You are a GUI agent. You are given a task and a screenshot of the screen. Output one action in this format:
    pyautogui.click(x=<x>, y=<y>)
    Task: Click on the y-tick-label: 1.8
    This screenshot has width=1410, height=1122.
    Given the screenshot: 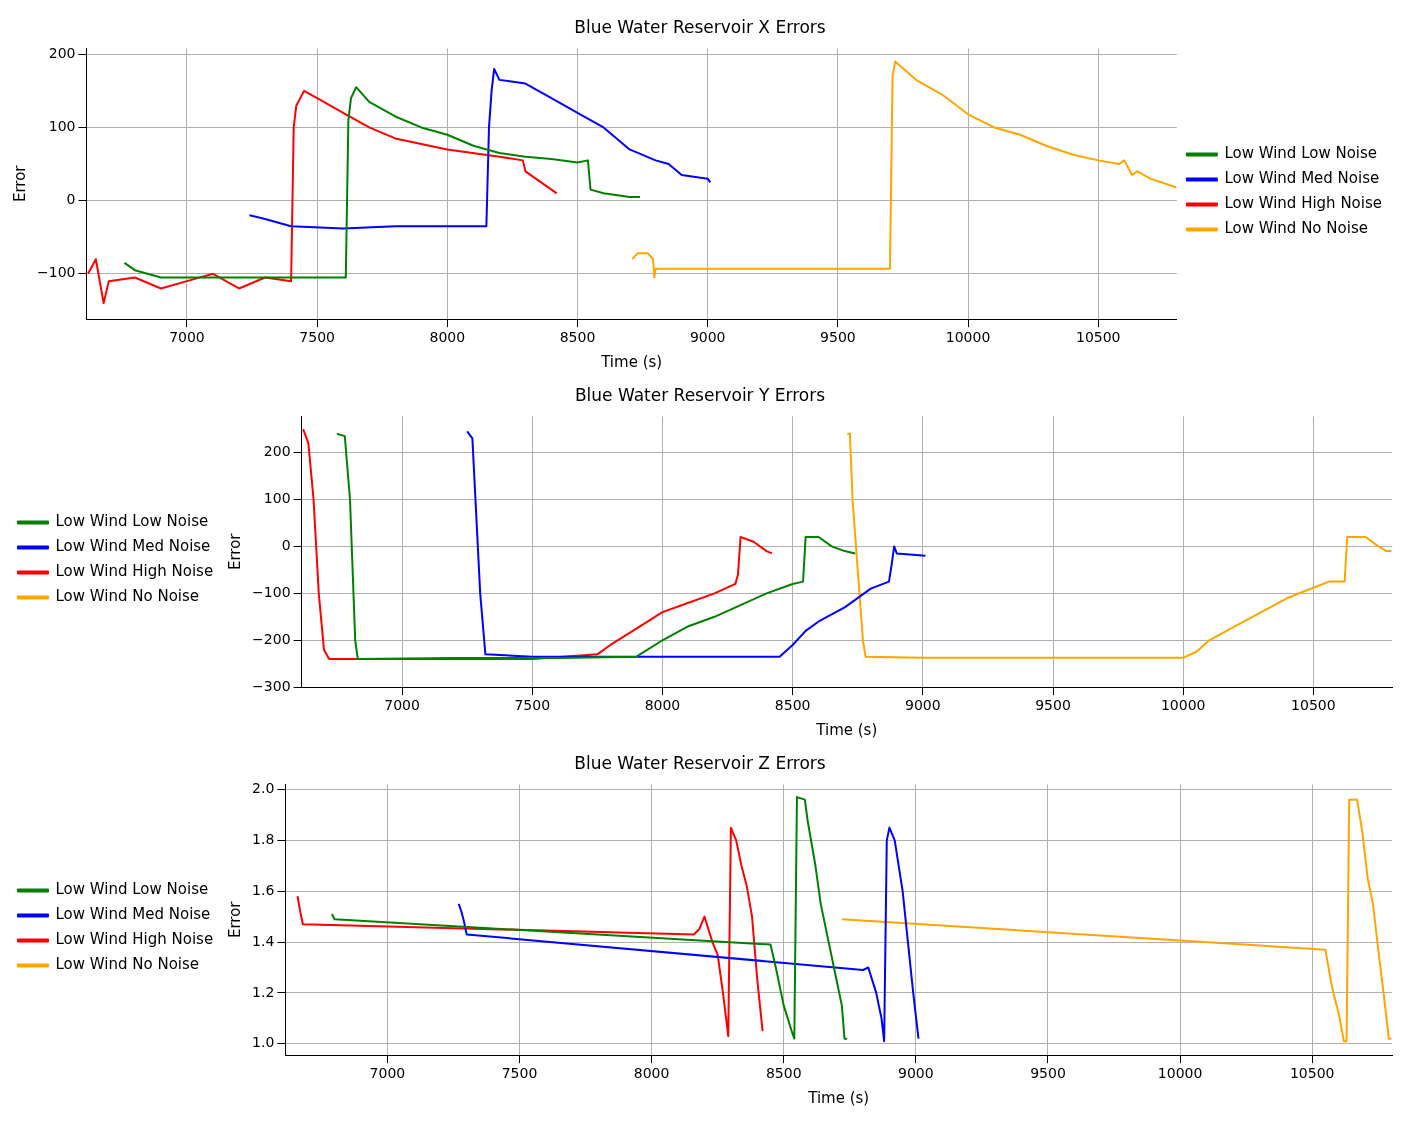 What is the action you would take?
    pyautogui.click(x=263, y=838)
    